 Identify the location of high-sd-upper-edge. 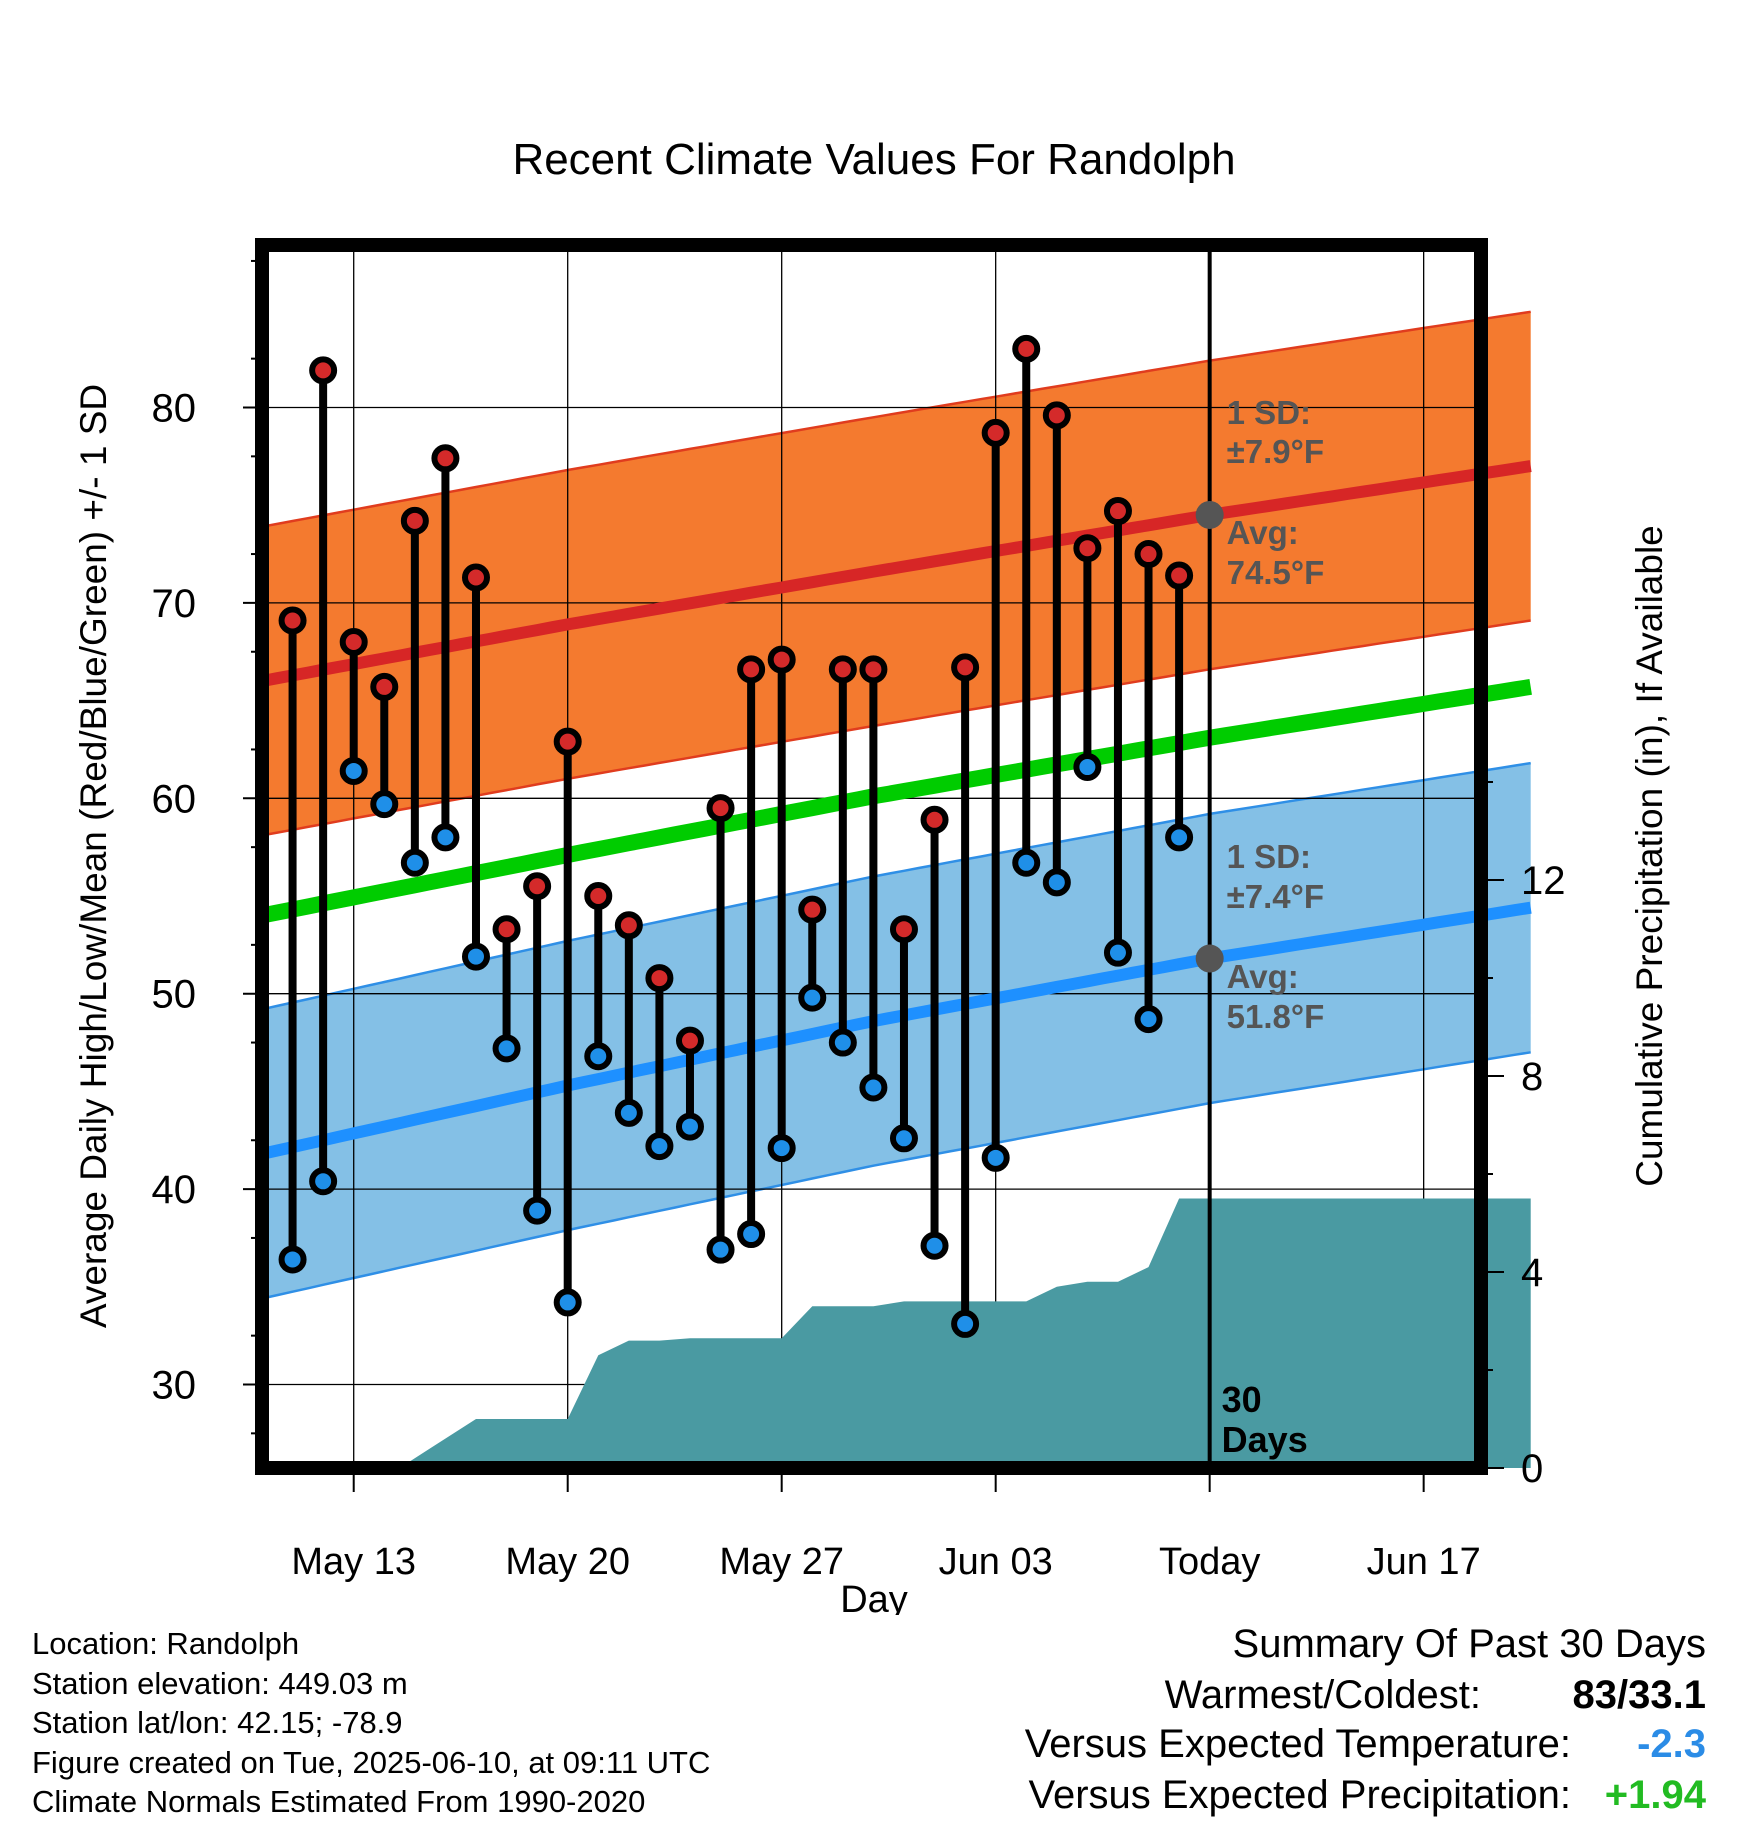
(896, 419).